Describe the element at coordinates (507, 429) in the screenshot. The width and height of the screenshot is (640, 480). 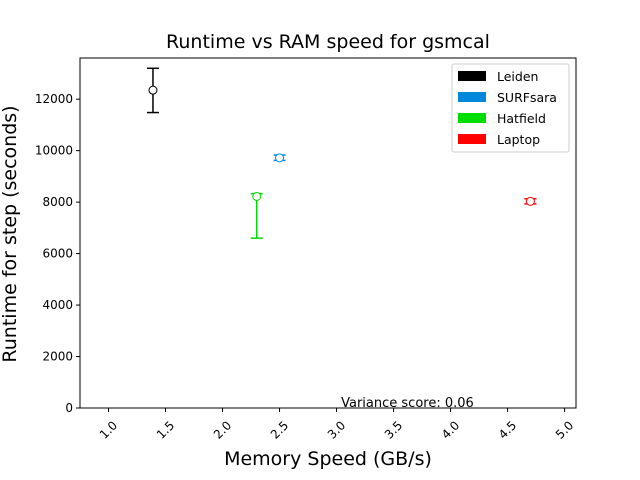
I see `x-tick-label-7: 4.5` at that location.